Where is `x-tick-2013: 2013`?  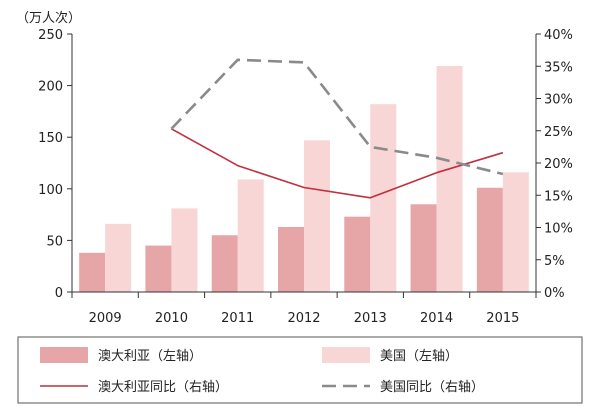
x-tick-2013: 2013 is located at coordinates (370, 318).